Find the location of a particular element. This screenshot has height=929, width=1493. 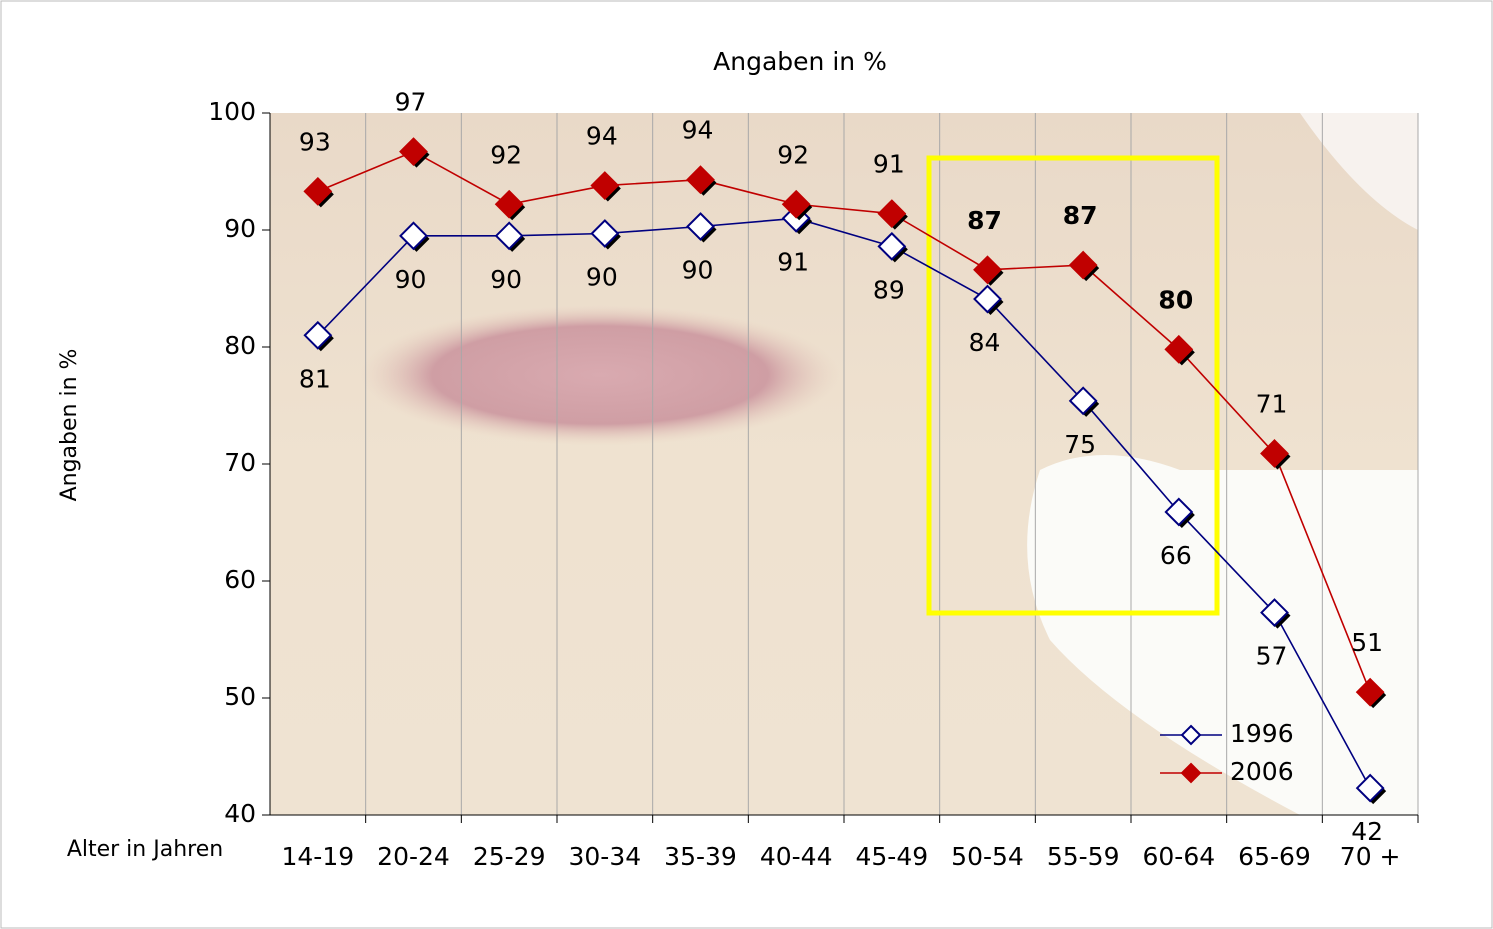

y-axis-title: Angaben in % is located at coordinates (69, 425).